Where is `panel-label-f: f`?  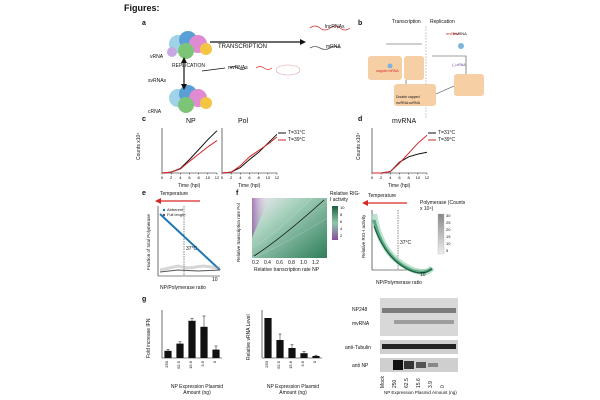
panel-label-f: f is located at coordinates (237, 193).